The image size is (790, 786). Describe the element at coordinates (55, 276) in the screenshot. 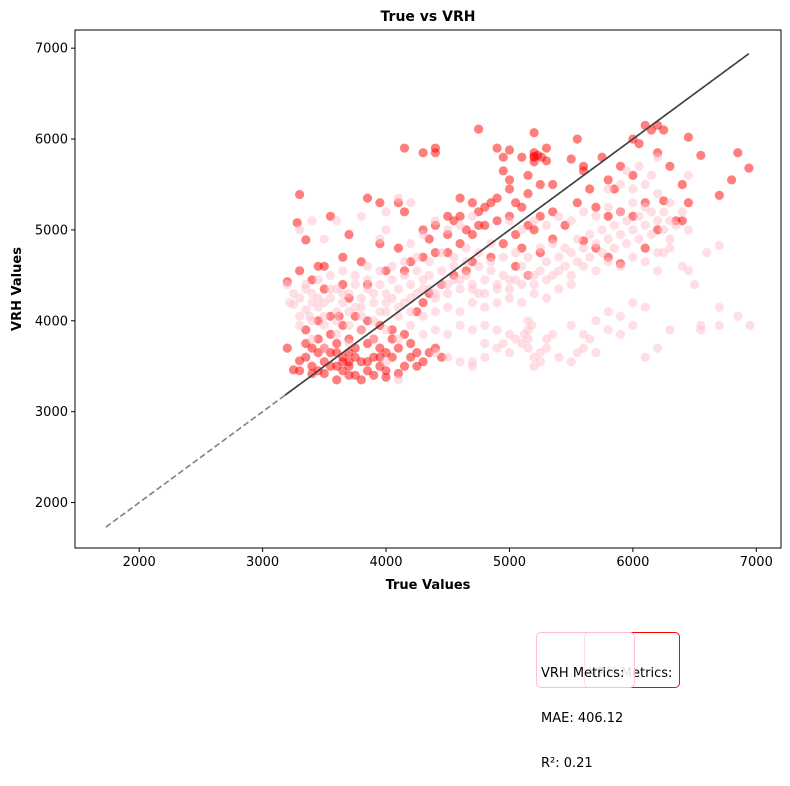

I see `y-axis-ticks: 2000 3000 4000 5000 6000 7000` at that location.